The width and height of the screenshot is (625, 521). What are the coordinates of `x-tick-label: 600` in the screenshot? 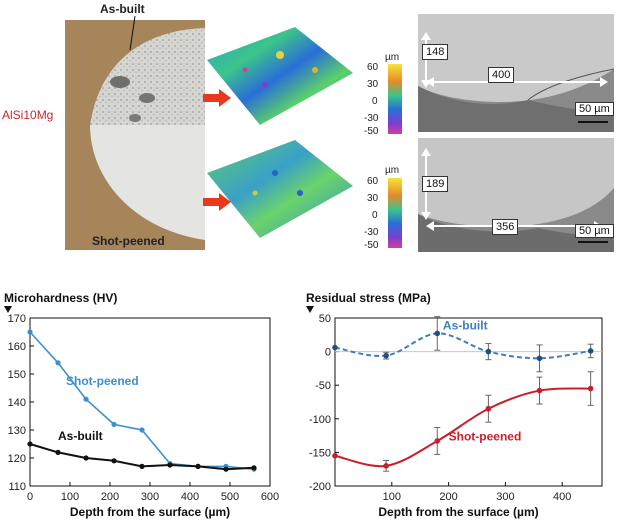 It's located at (270, 497).